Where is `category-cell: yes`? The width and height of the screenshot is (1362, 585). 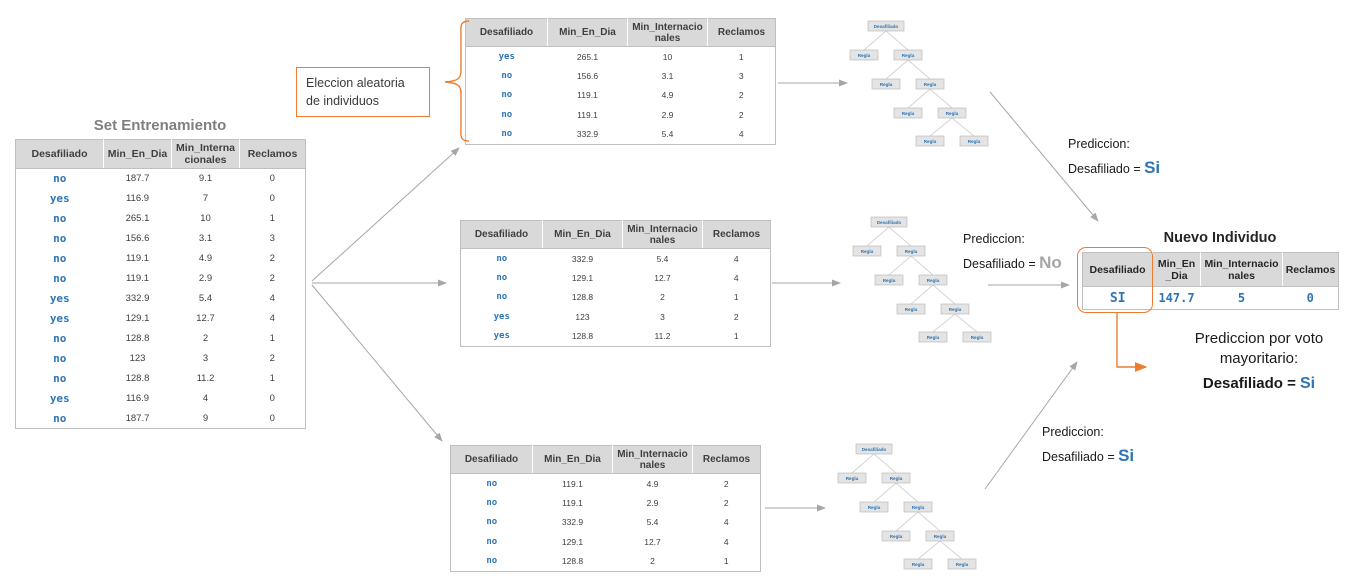 category-cell: yes is located at coordinates (59, 398).